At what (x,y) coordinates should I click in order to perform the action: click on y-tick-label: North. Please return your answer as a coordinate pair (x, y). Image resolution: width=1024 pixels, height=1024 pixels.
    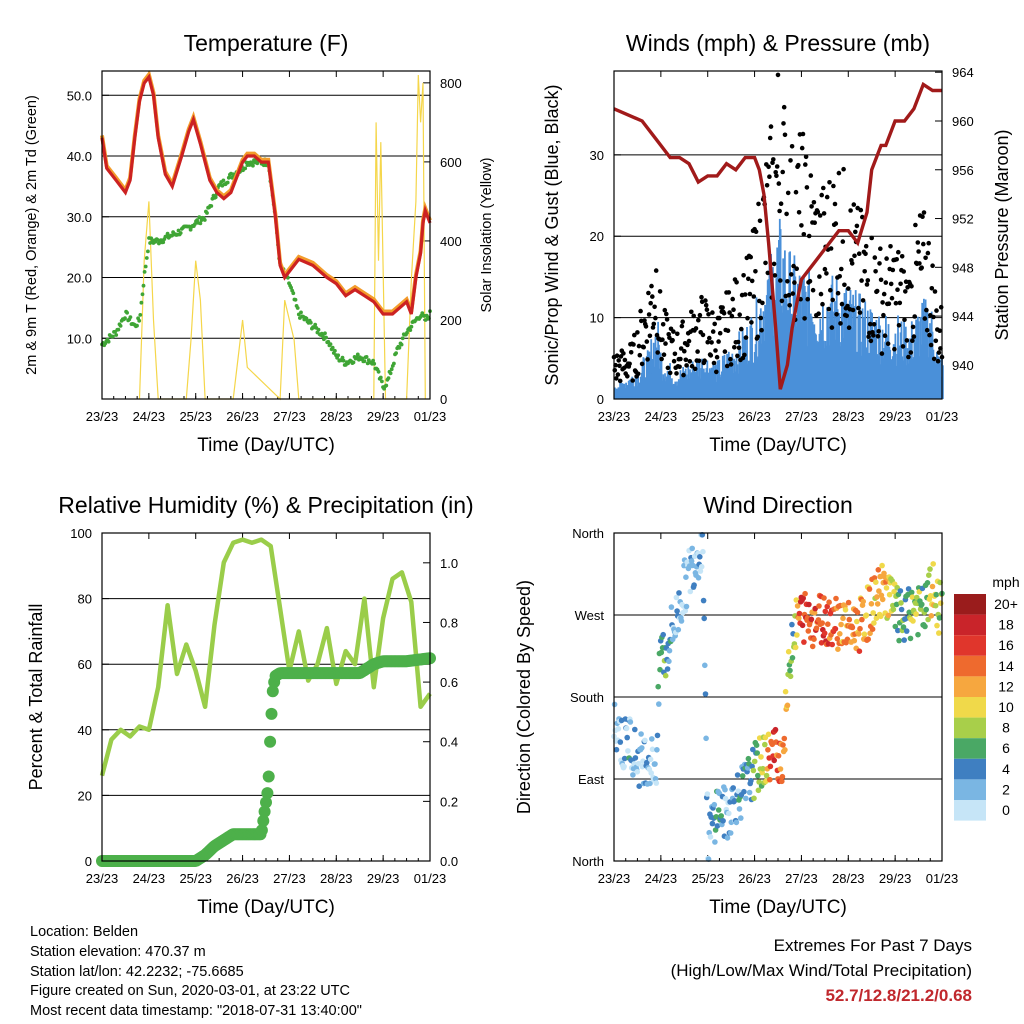
    Looking at the image, I should click on (588, 533).